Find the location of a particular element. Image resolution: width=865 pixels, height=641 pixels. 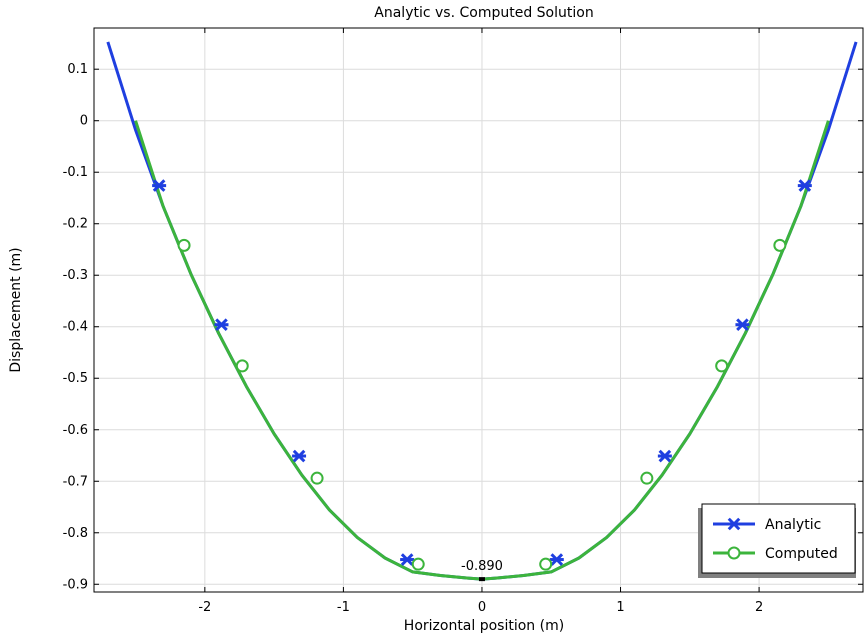

y-tick-label: -0.5 is located at coordinates (75, 378).